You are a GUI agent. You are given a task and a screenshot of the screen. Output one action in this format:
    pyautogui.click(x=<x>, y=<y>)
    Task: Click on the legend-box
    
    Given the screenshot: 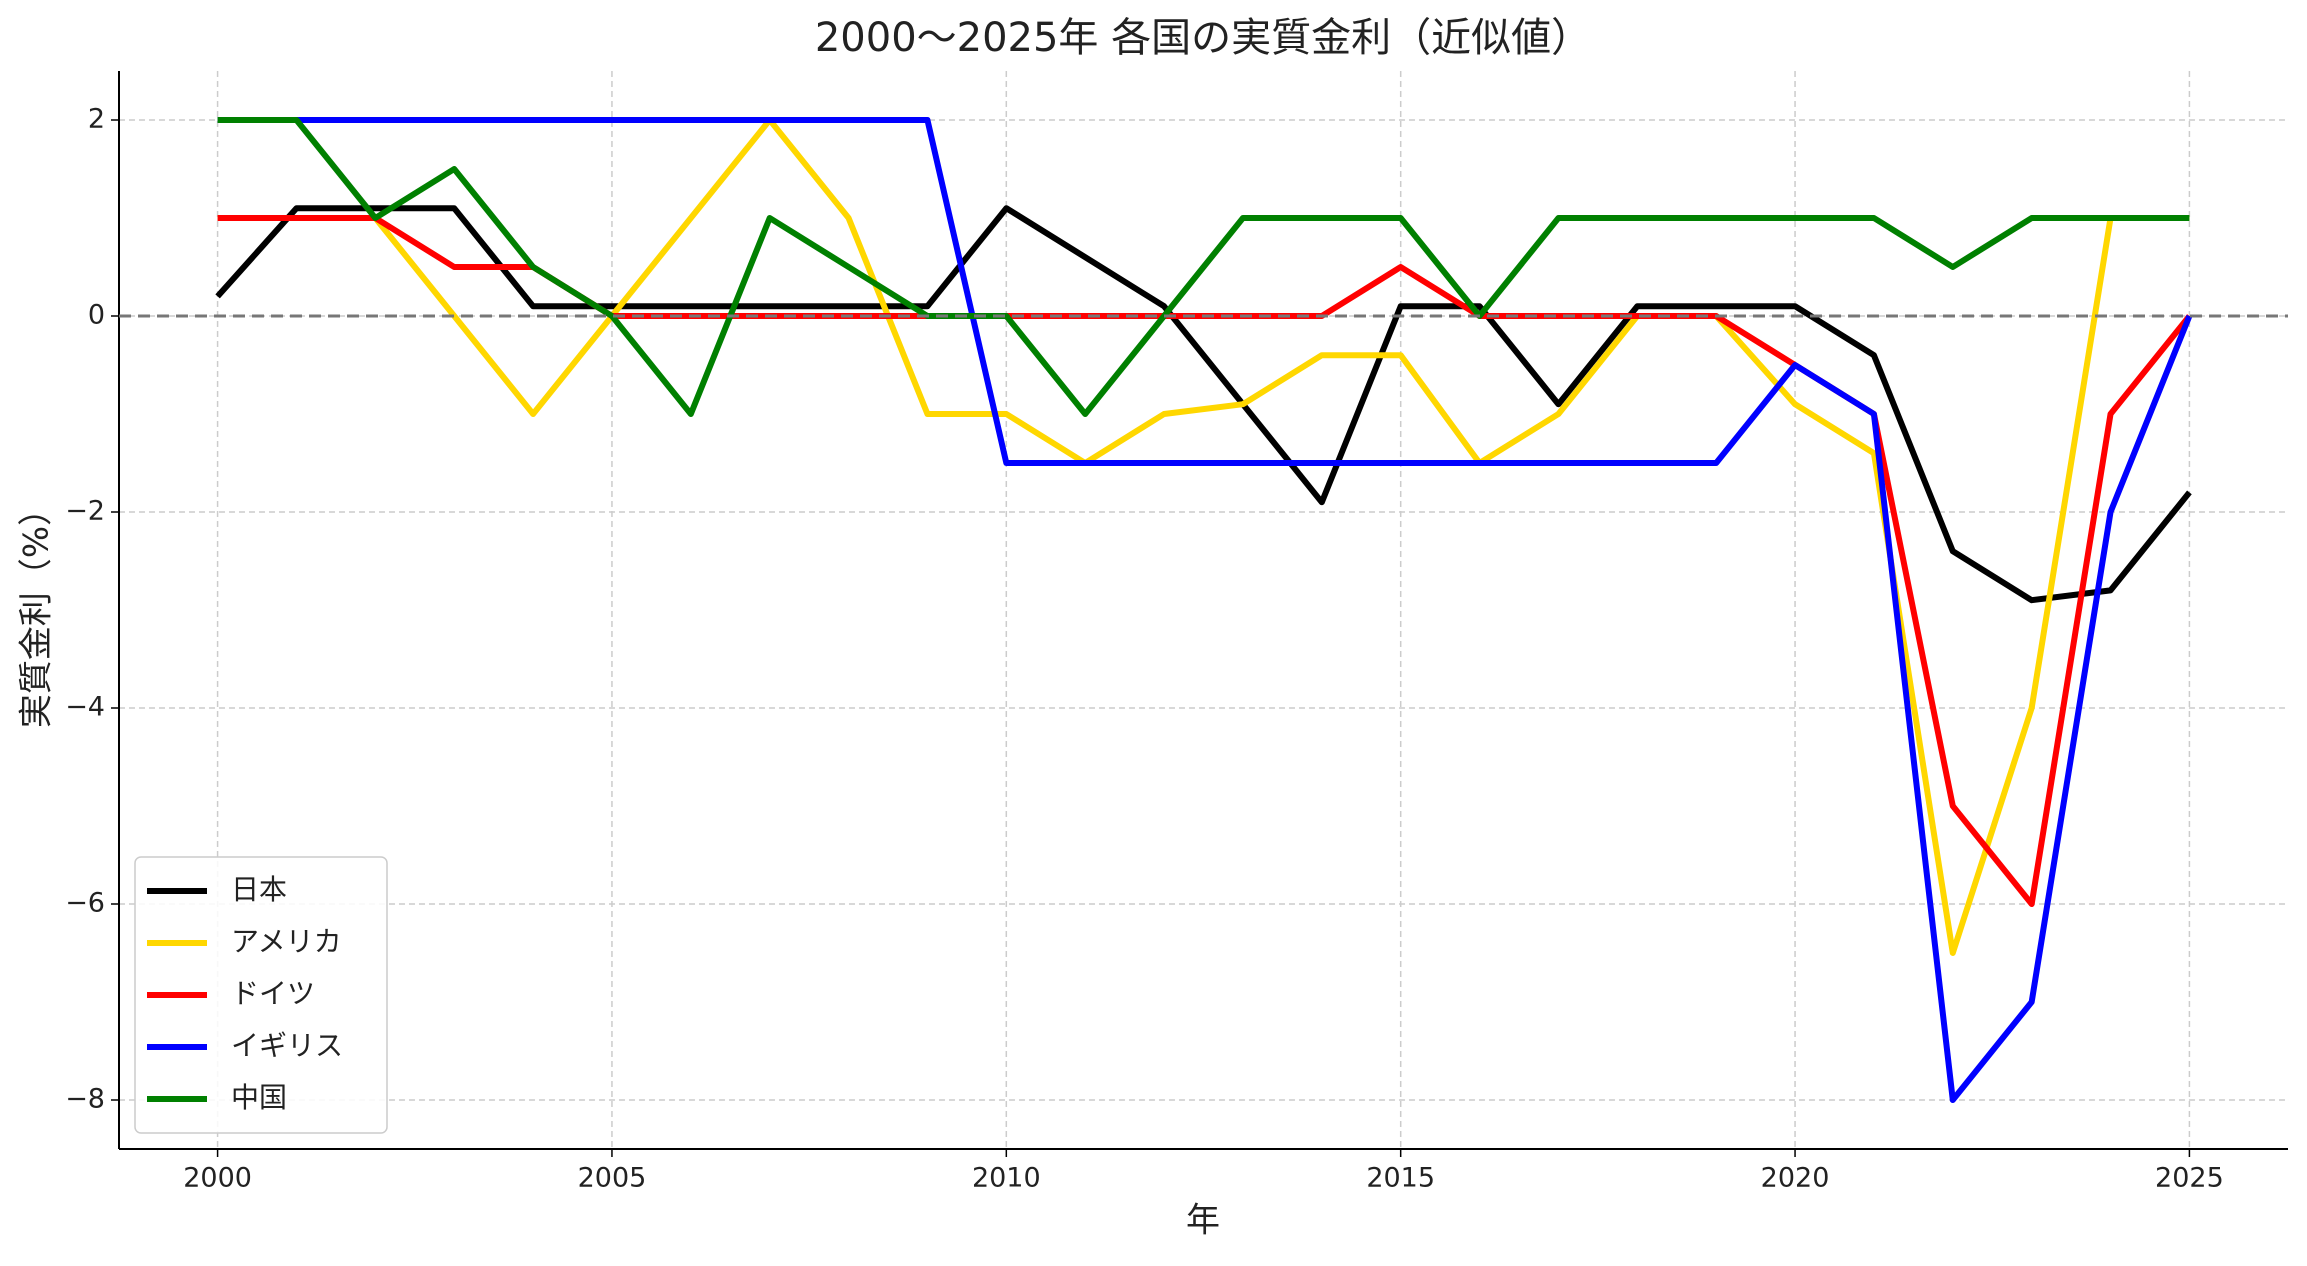 What is the action you would take?
    pyautogui.click(x=261, y=995)
    